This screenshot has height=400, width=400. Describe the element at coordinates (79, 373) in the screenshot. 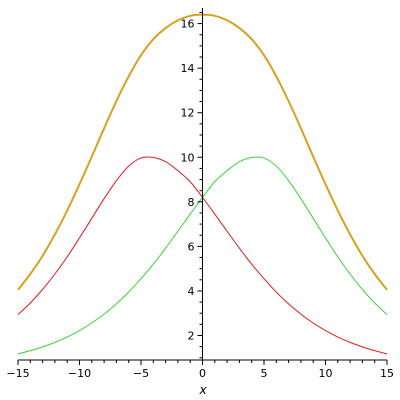

I see `x-tick-label: −10` at that location.